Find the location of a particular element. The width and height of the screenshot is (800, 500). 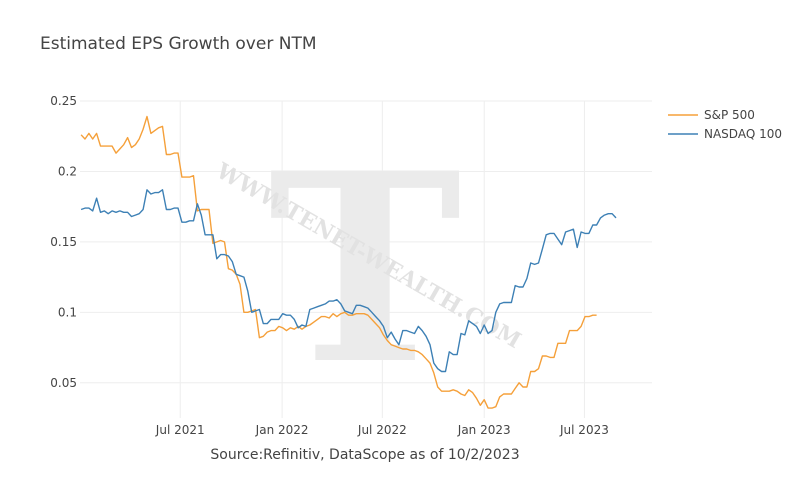

x-tick-label: Jan 2022 is located at coordinates (282, 430).